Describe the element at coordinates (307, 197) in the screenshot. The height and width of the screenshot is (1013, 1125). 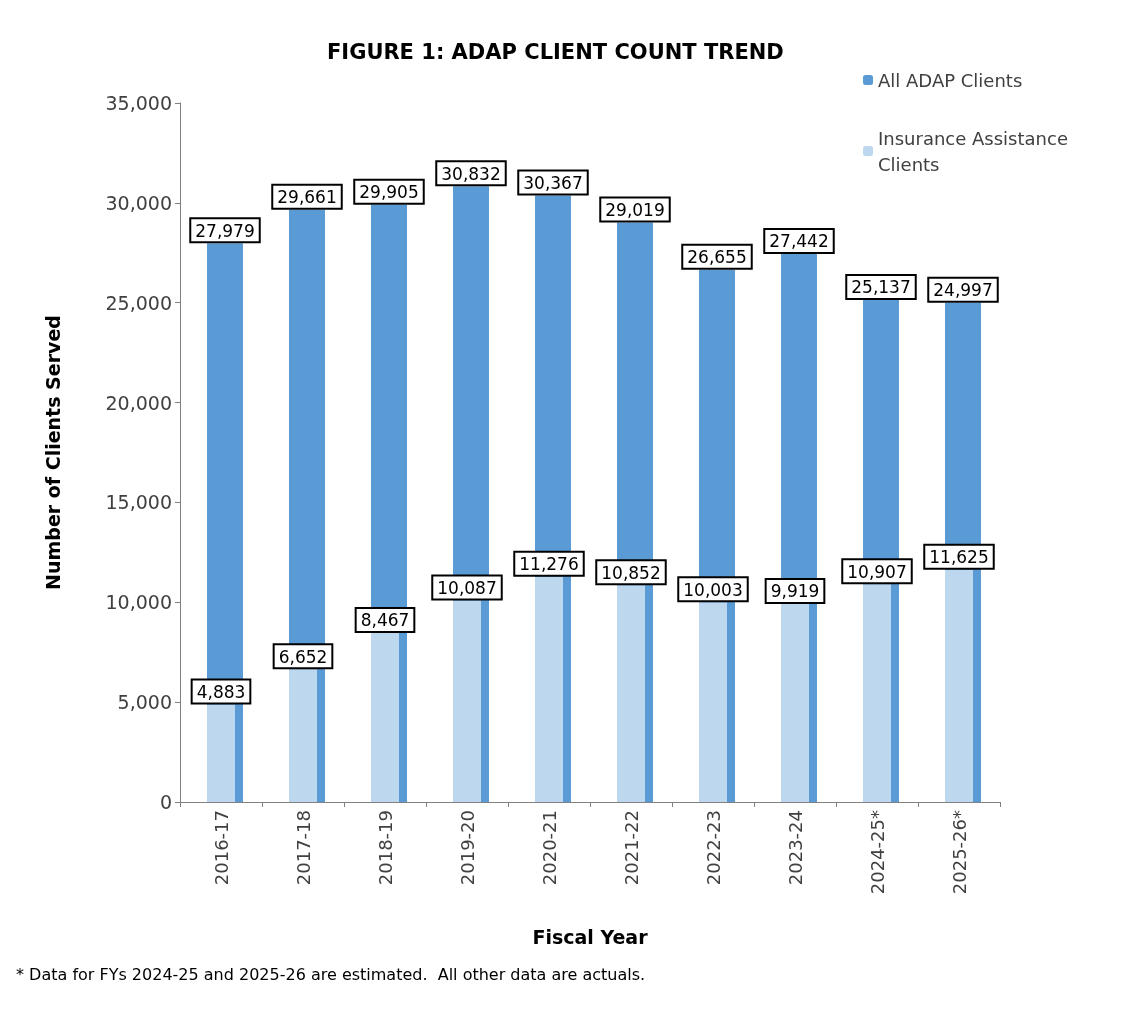
I see `data-label: 29,661` at that location.